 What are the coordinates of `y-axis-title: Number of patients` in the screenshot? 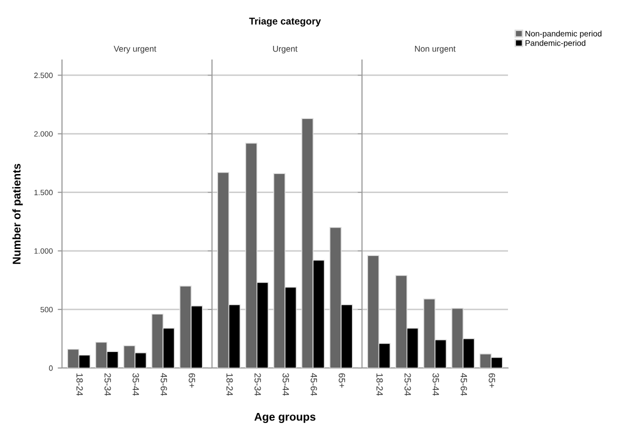 It's located at (17, 214).